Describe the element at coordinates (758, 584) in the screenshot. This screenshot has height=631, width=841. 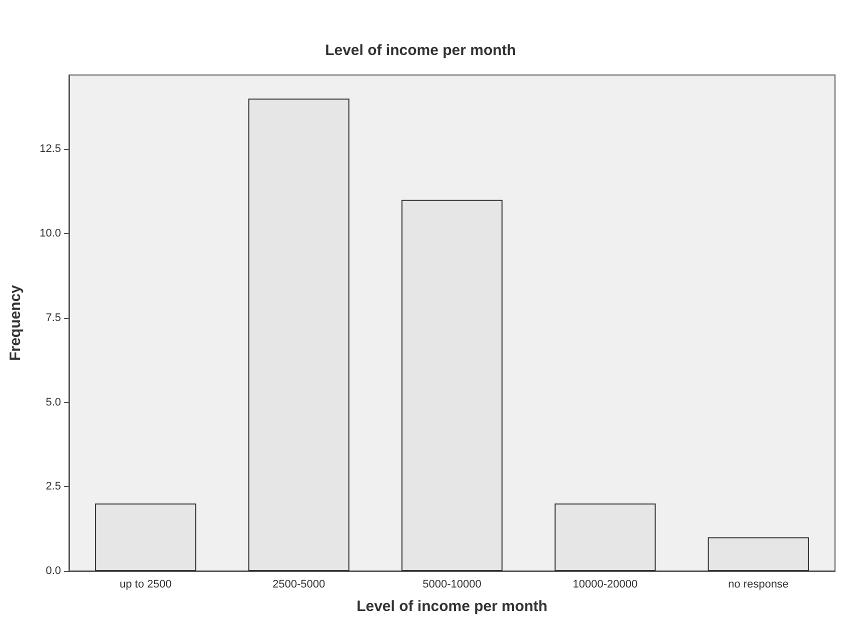
I see `x-tick-label: no response` at that location.